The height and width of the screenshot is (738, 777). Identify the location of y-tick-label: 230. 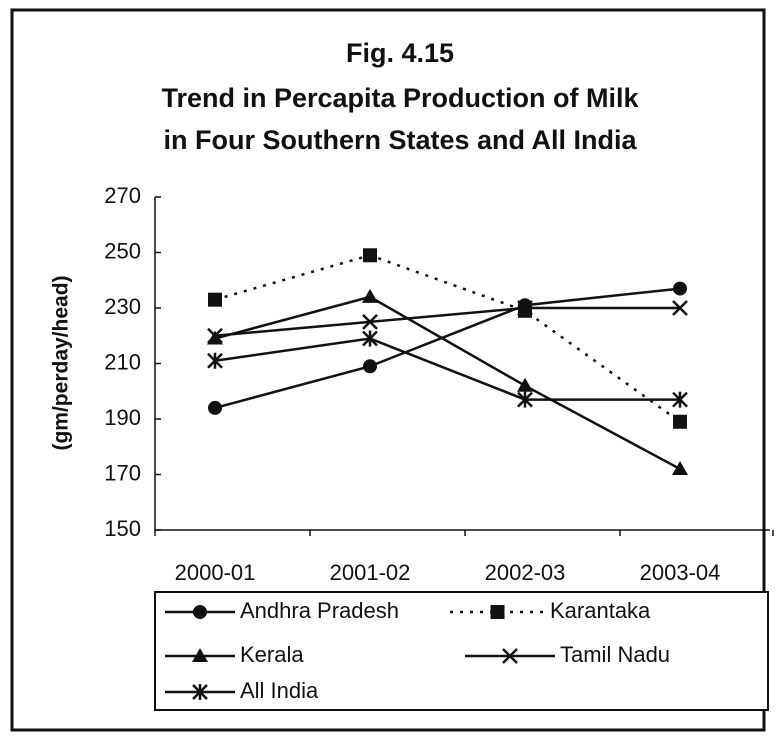
(122, 306).